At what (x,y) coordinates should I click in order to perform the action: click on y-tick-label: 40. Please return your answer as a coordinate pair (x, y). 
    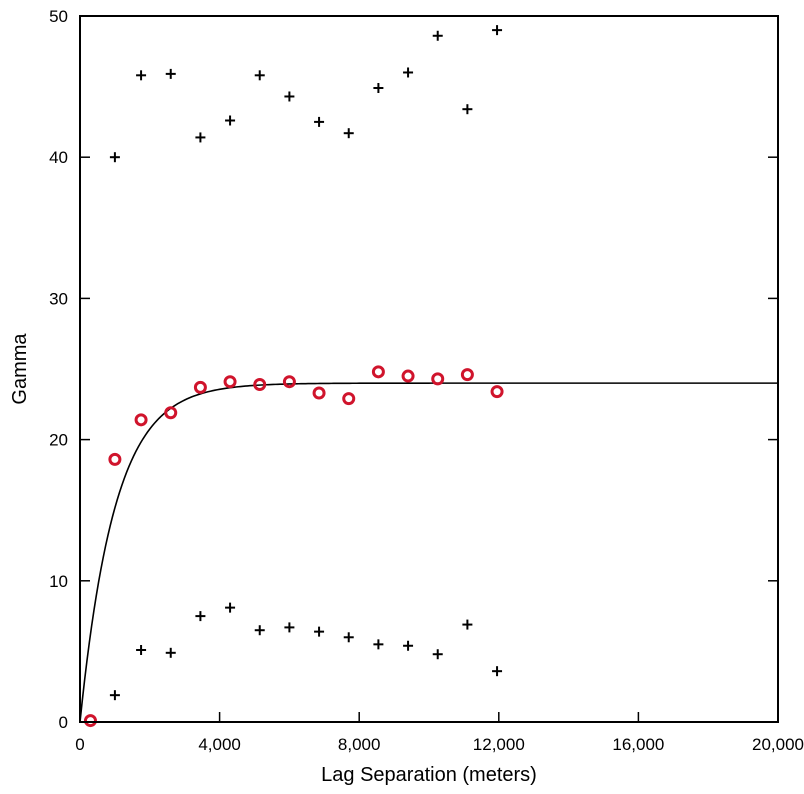
    Looking at the image, I should click on (58, 157).